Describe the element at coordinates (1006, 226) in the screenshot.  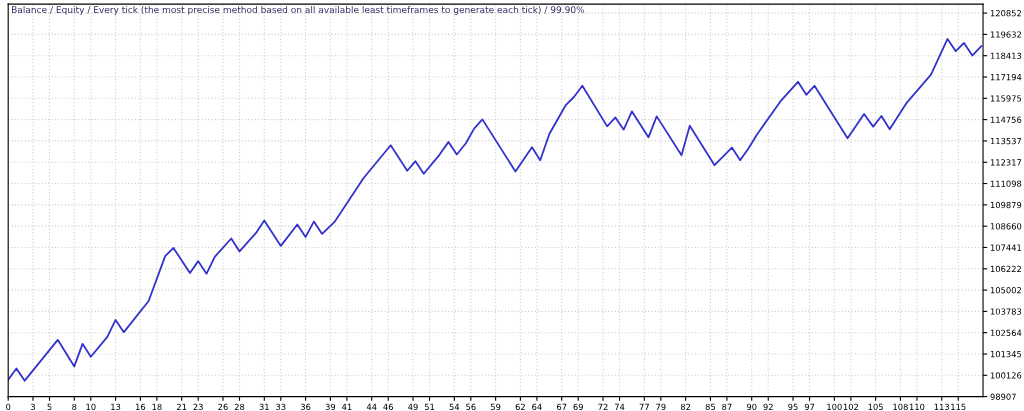
I see `y-tick-label: 108660` at that location.